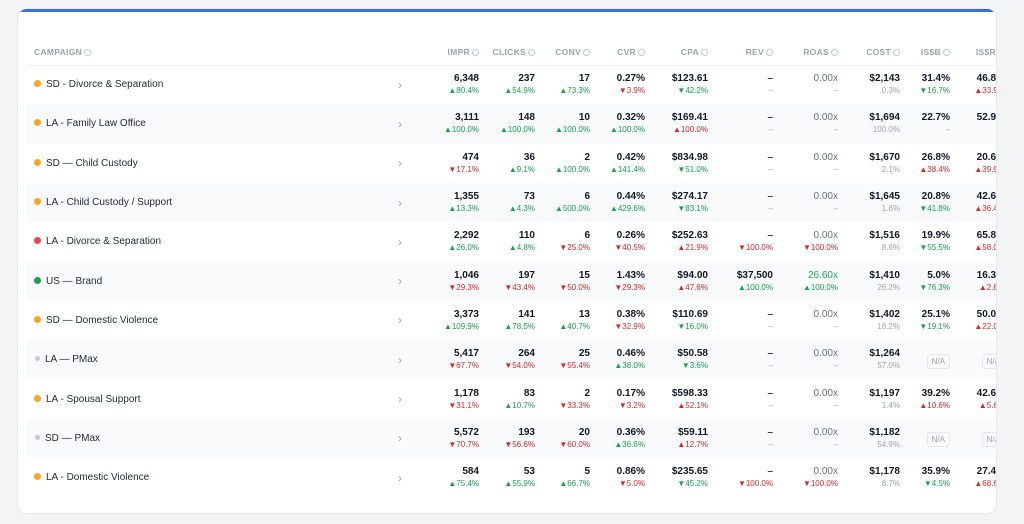 This screenshot has width=1024, height=524. Describe the element at coordinates (936, 484) in the screenshot. I see `isb-delta: ▼4.5%` at that location.